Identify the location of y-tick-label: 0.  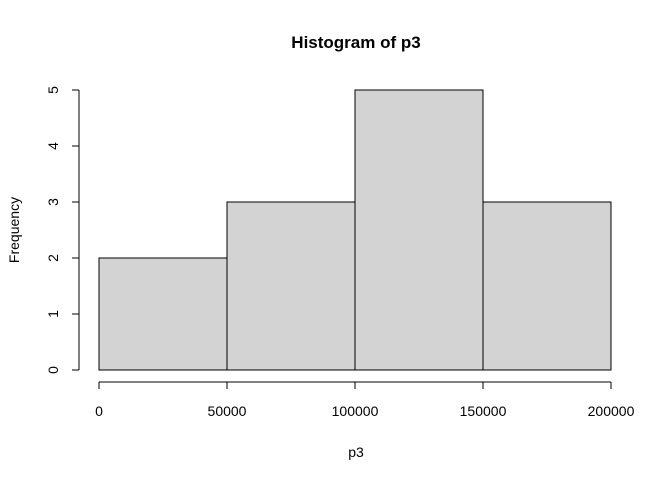
(53, 370).